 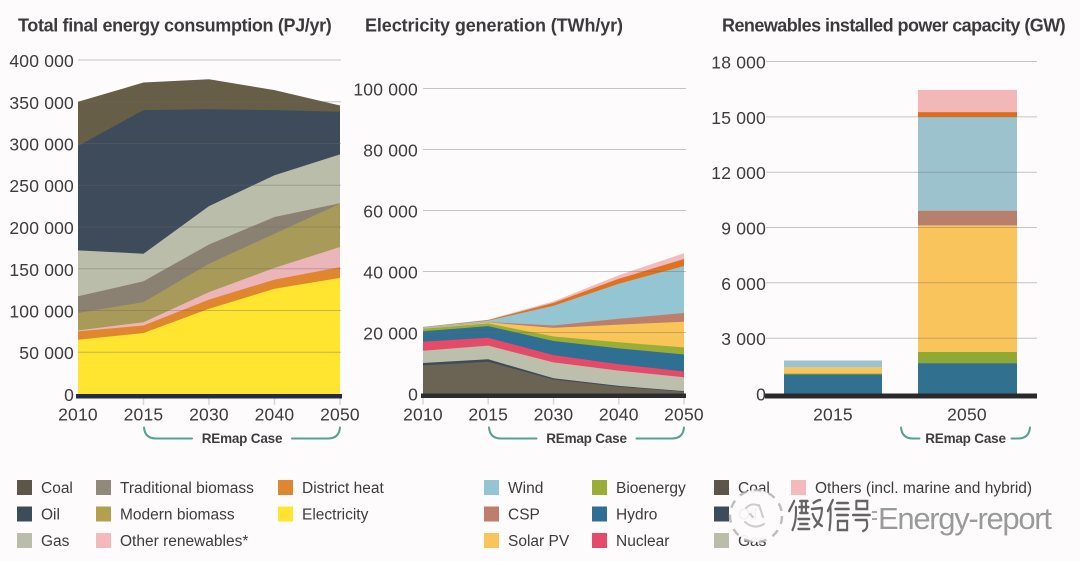 I want to click on svg-text: 12 000, so click(x=738, y=173).